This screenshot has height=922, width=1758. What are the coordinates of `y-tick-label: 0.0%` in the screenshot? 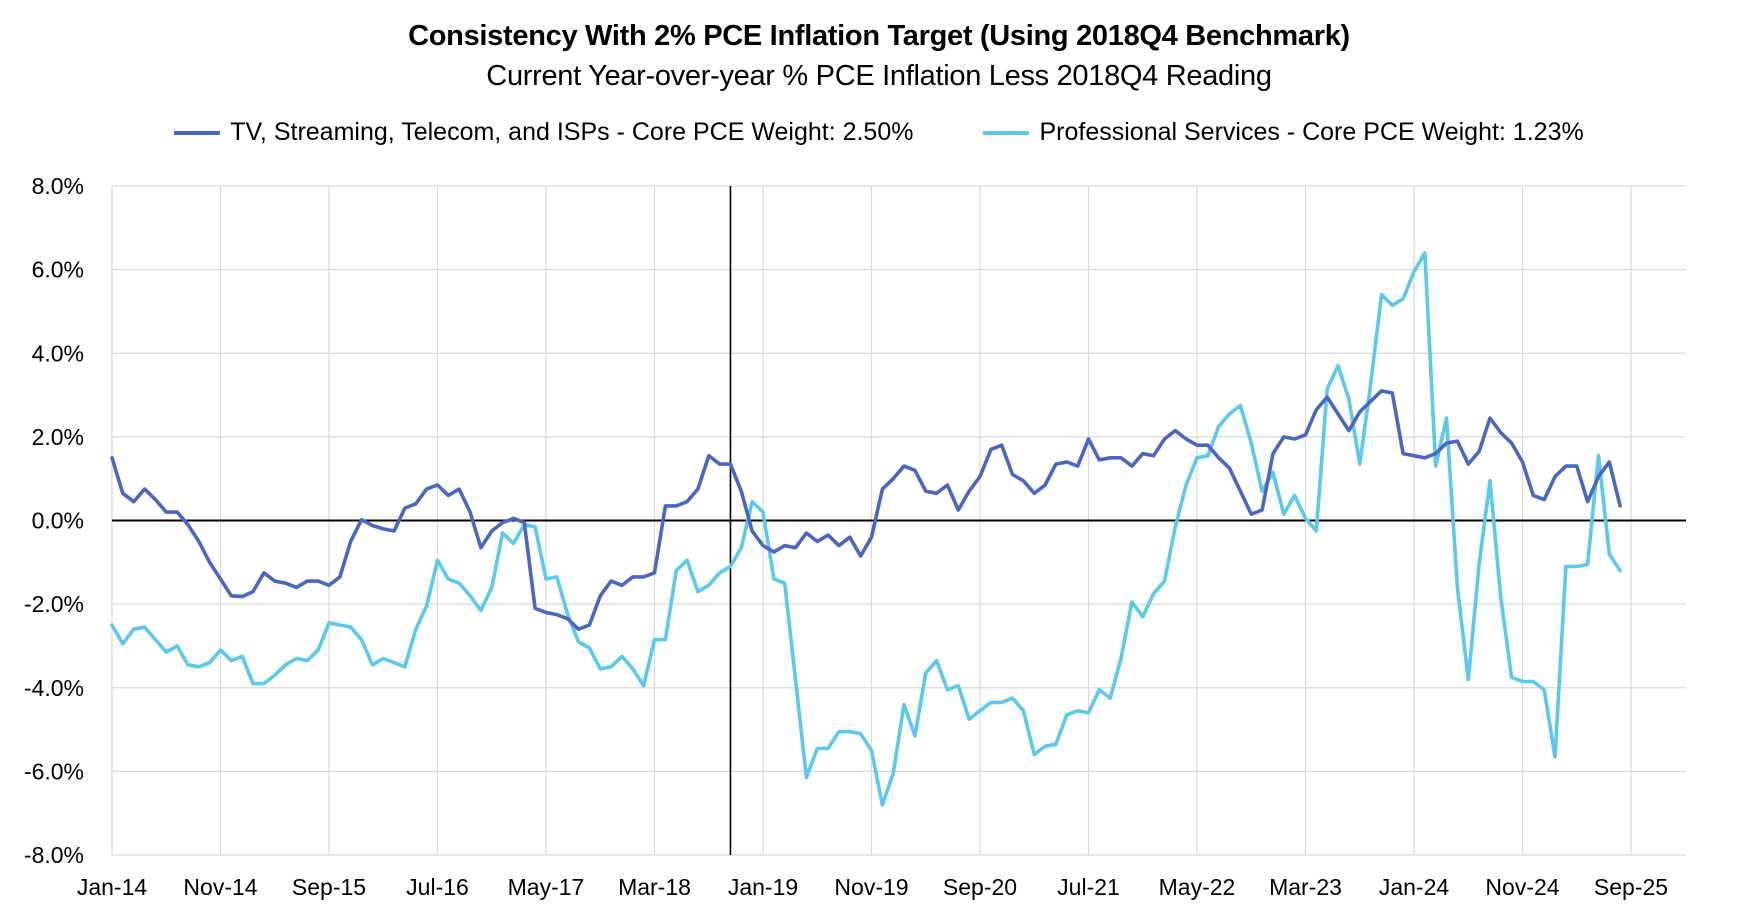 It's located at (58, 521).